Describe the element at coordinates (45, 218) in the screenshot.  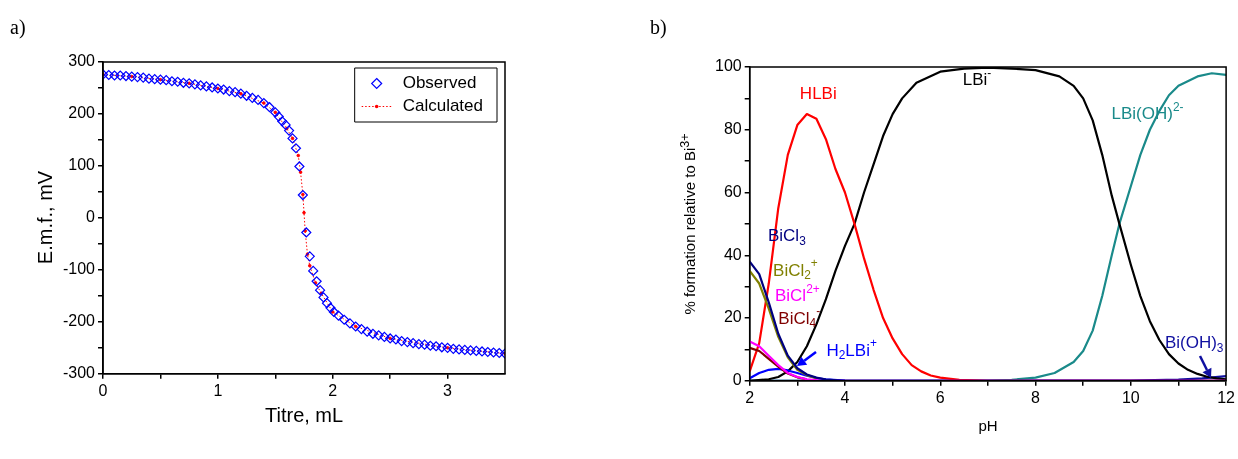
I see `y-axis-title: E.m.f., mV` at that location.